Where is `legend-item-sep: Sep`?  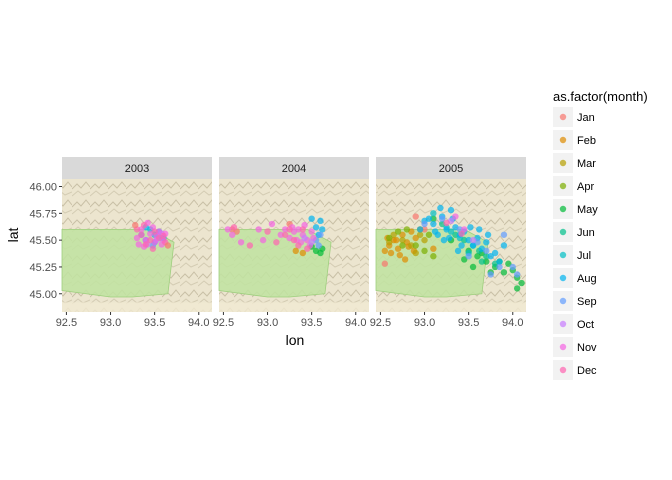 legend-item-sep: Sep is located at coordinates (575, 301).